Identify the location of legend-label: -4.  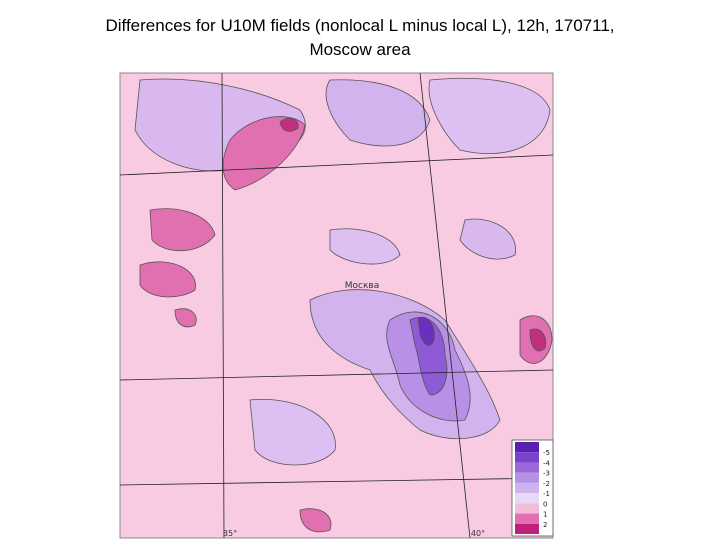
(547, 463).